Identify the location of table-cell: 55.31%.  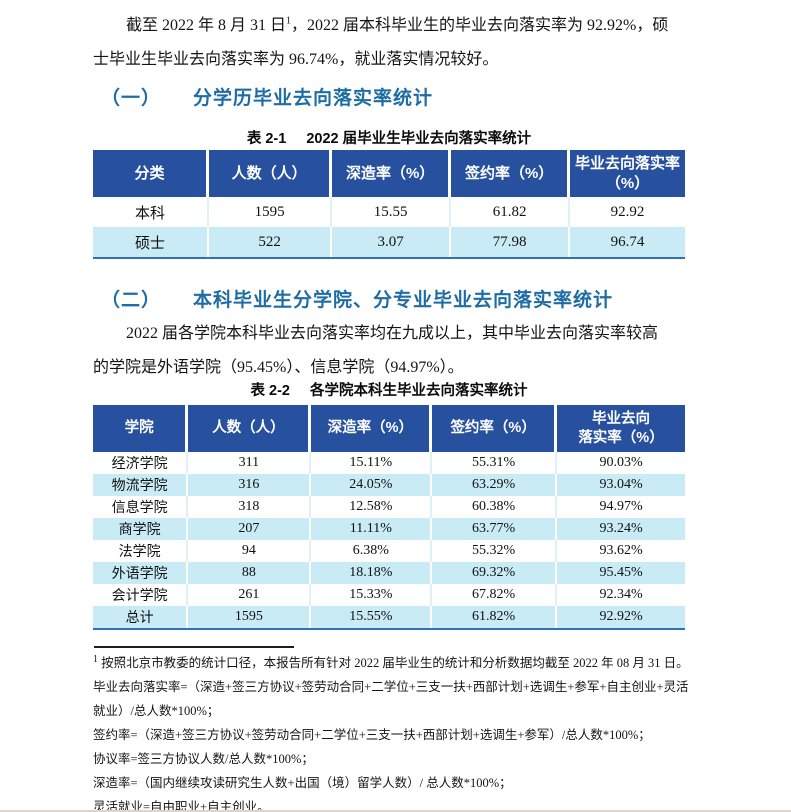
(495, 463).